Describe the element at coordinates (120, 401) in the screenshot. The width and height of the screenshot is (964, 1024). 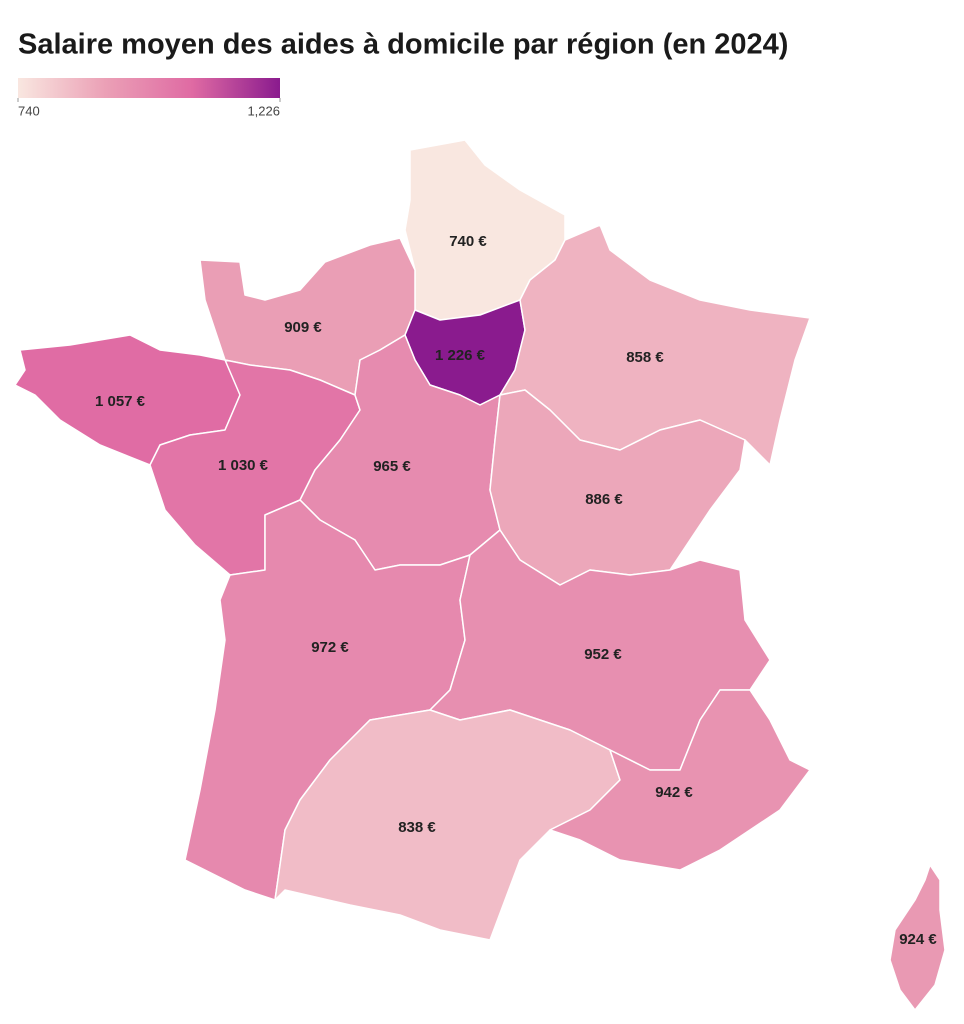
I see `region-value-label: 1 057 €` at that location.